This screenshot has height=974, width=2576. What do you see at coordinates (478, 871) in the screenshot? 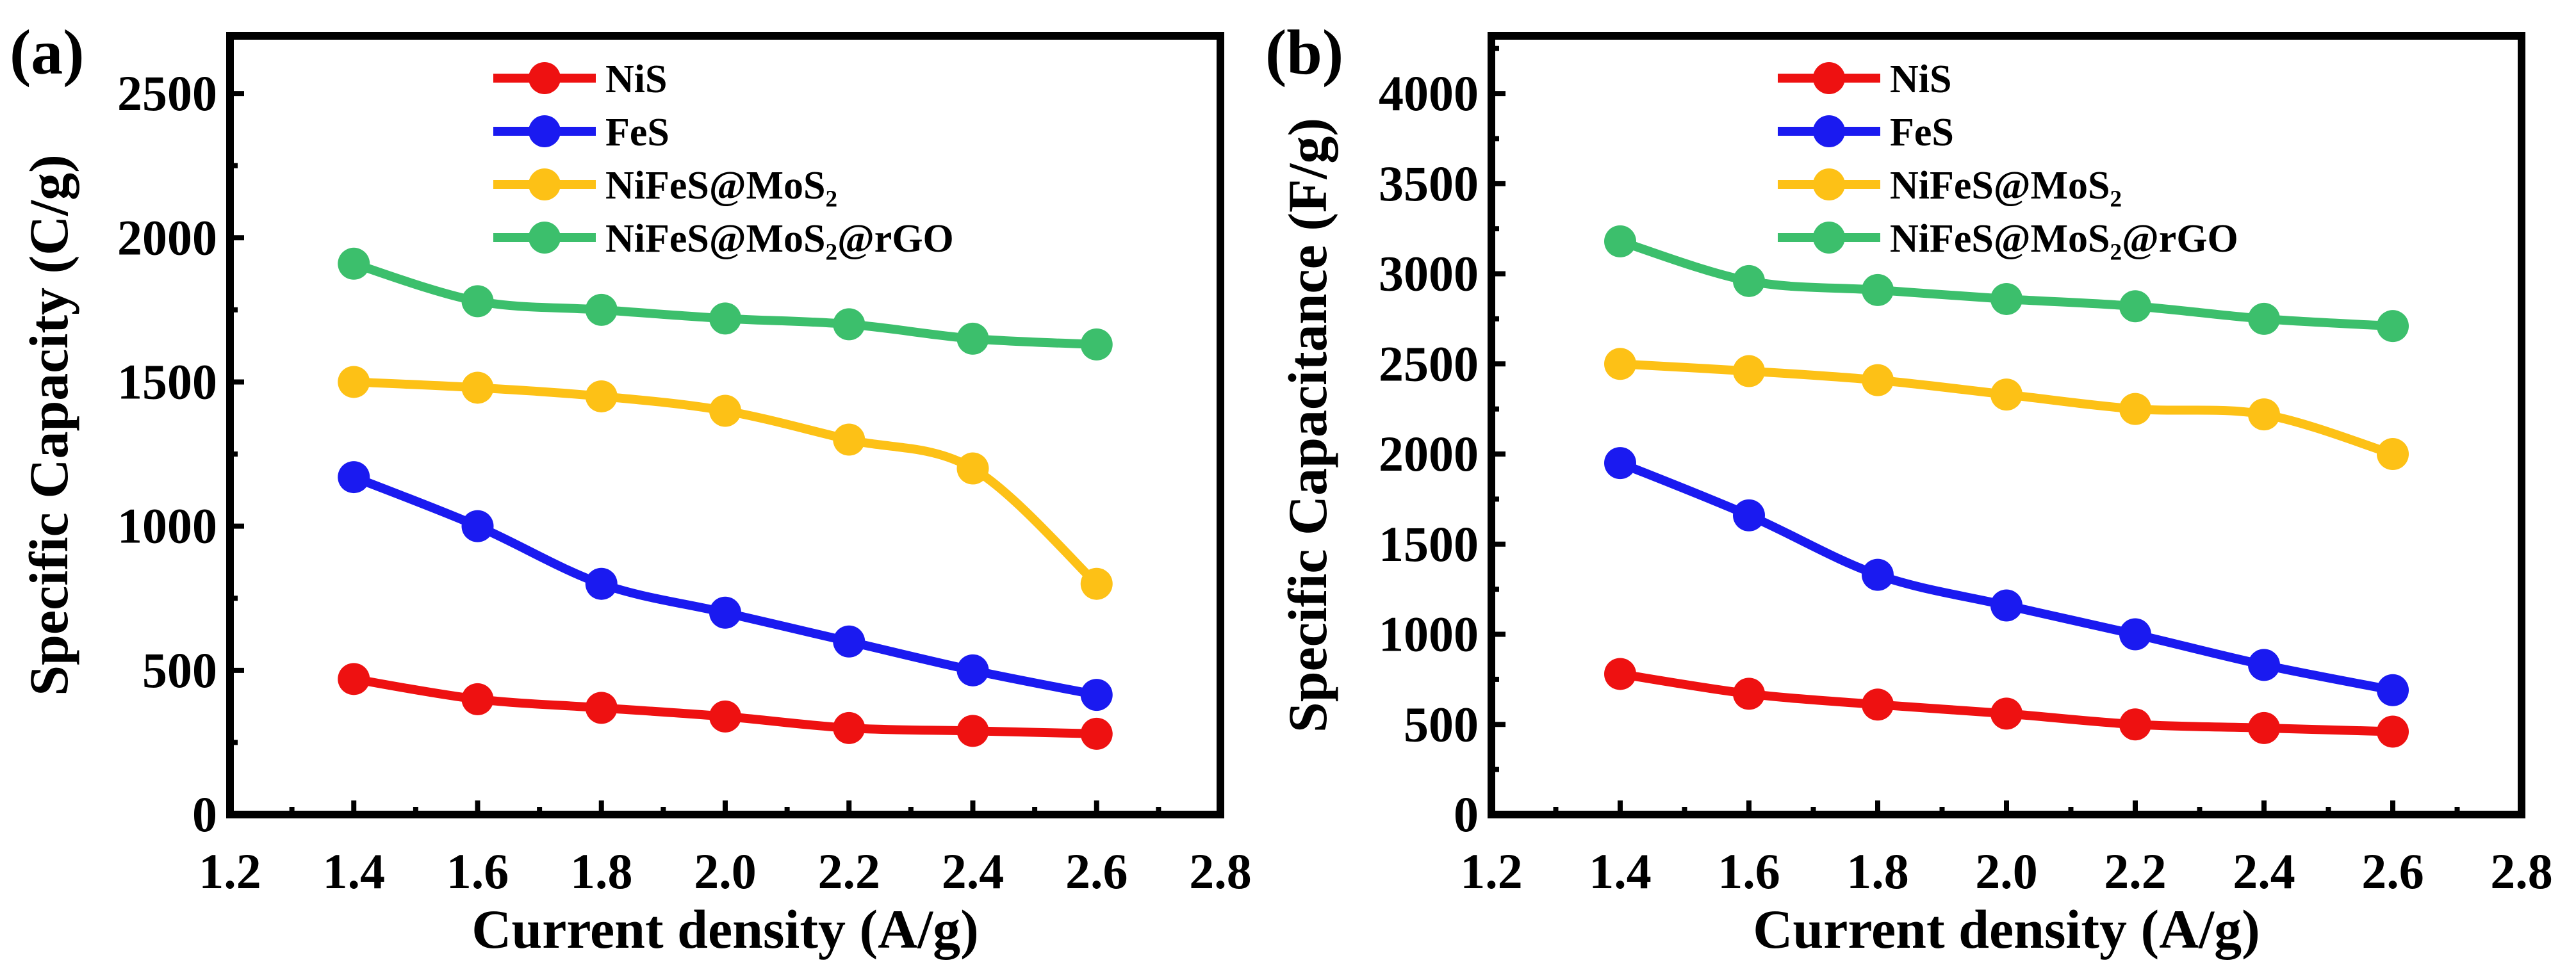
I see `x-tick-label: 1.6` at bounding box center [478, 871].